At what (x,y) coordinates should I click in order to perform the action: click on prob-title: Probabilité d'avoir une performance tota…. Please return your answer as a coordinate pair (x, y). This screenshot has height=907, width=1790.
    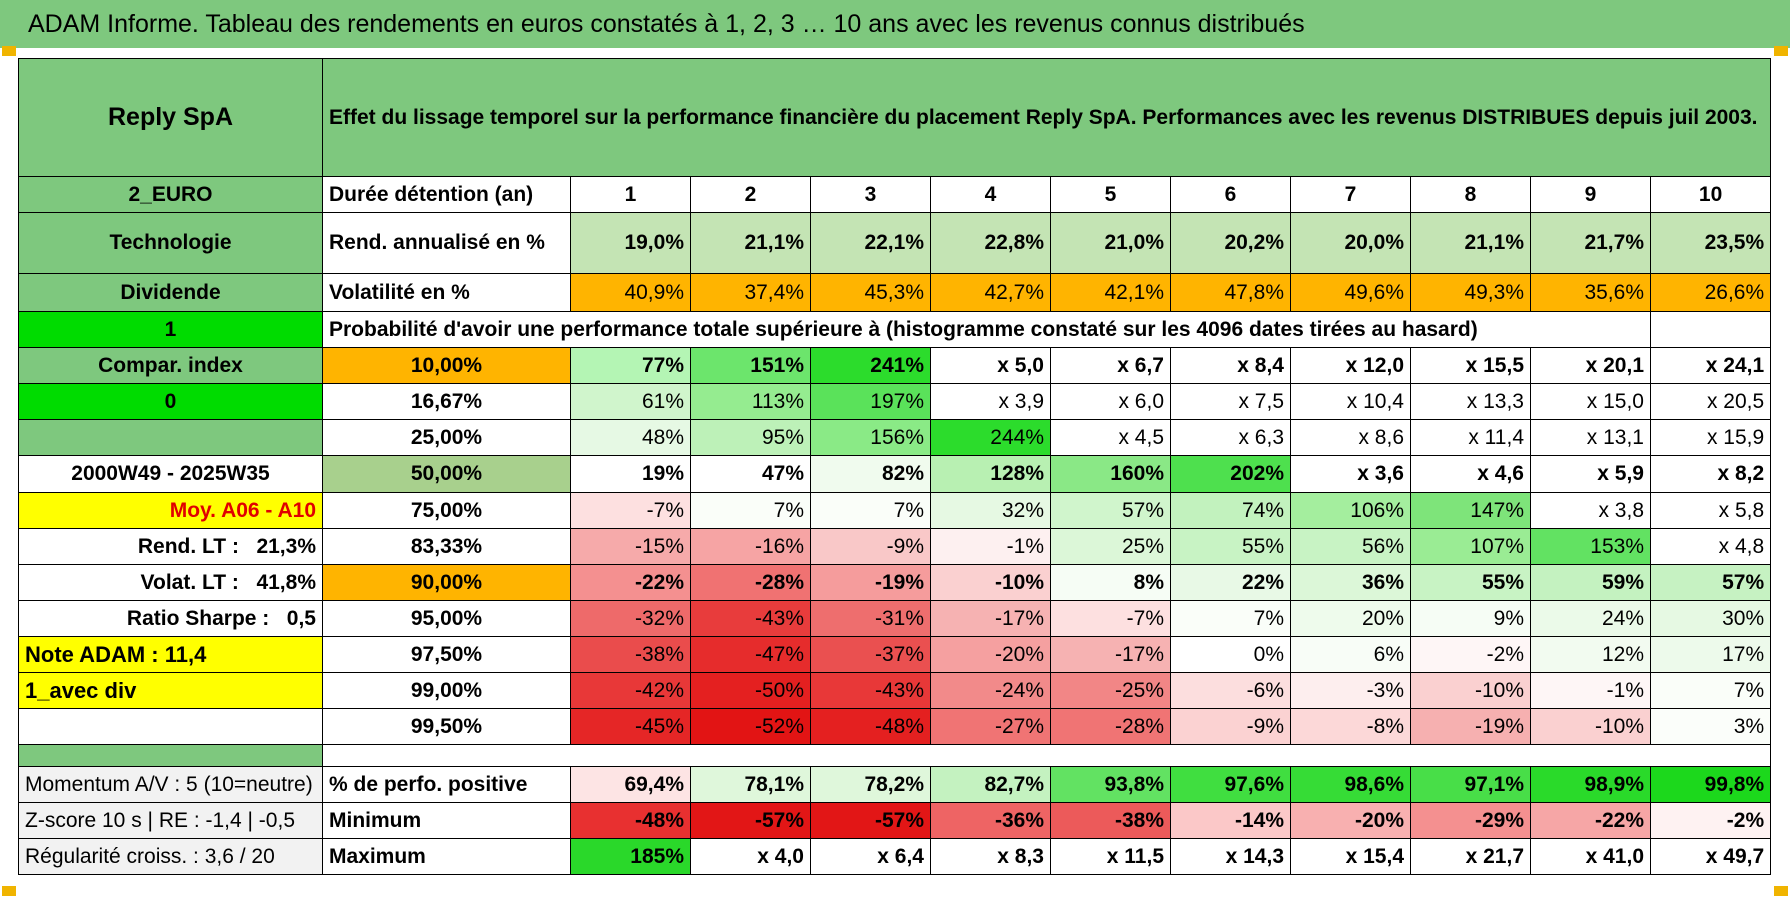
    Looking at the image, I should click on (986, 329).